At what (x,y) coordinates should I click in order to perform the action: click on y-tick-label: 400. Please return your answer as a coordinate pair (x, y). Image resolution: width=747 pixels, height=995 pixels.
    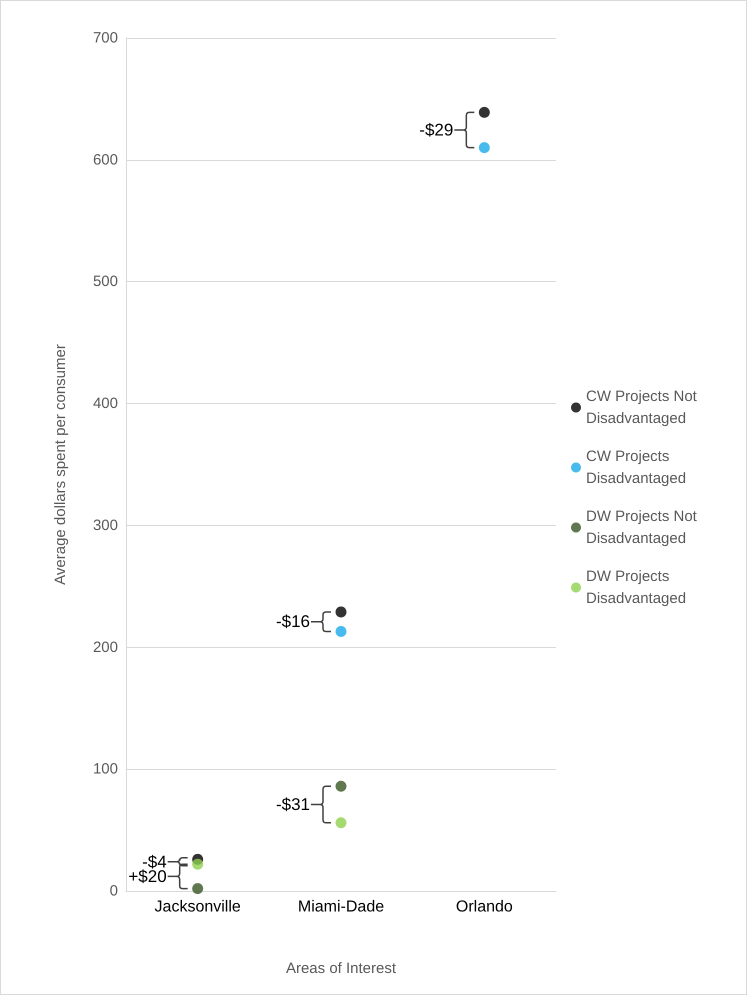
    Looking at the image, I should click on (105, 403).